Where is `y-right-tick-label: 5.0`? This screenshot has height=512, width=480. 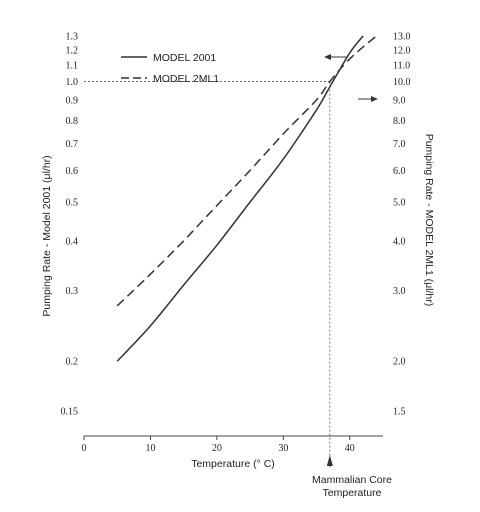
y-right-tick-label: 5.0 is located at coordinates (399, 202).